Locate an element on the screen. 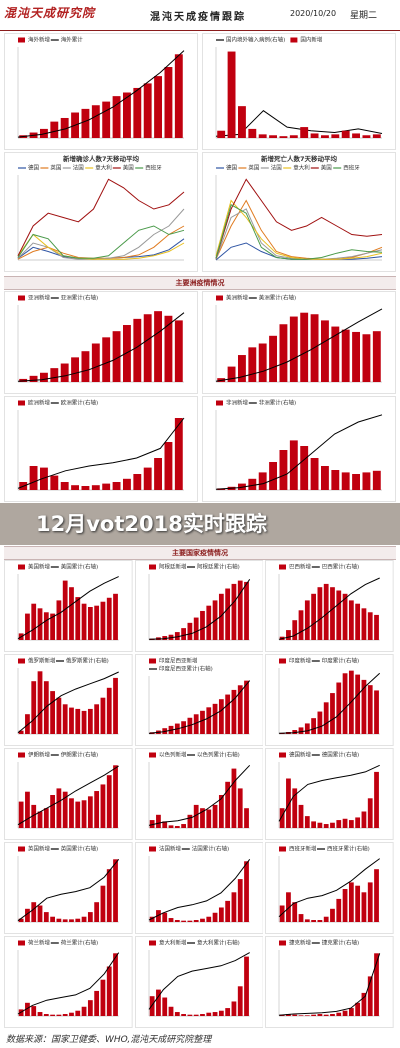 The image size is (400, 1048). panel-title: 新增确诊人数7天移动平均 is located at coordinates (101, 158).